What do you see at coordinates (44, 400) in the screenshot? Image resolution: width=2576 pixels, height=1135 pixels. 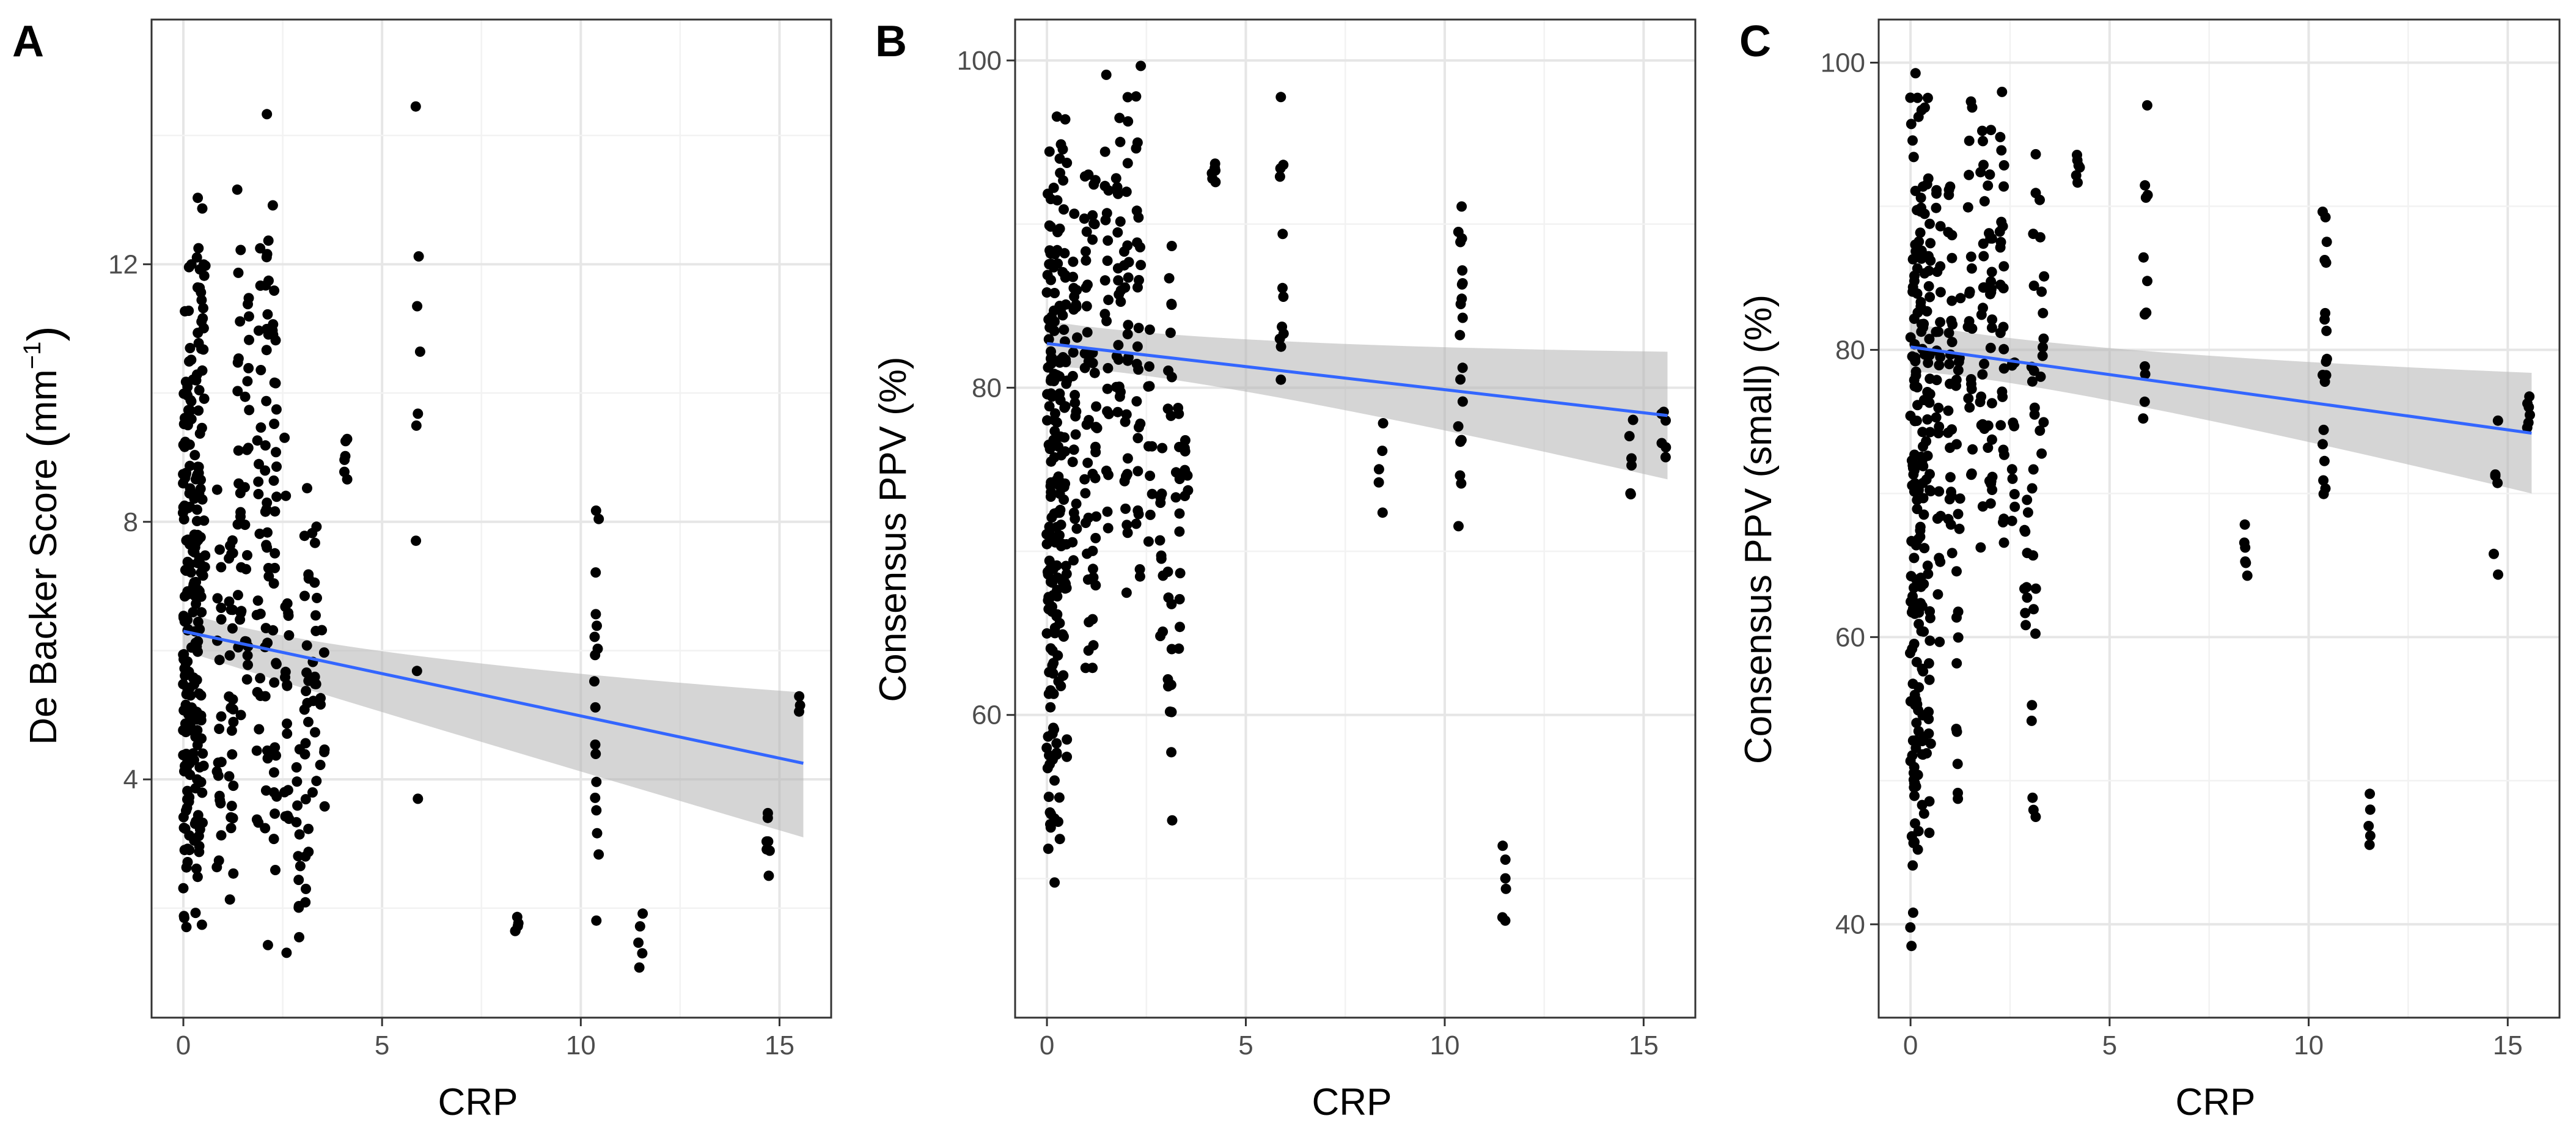 I see `panel-a-y-title-unit: mm` at bounding box center [44, 400].